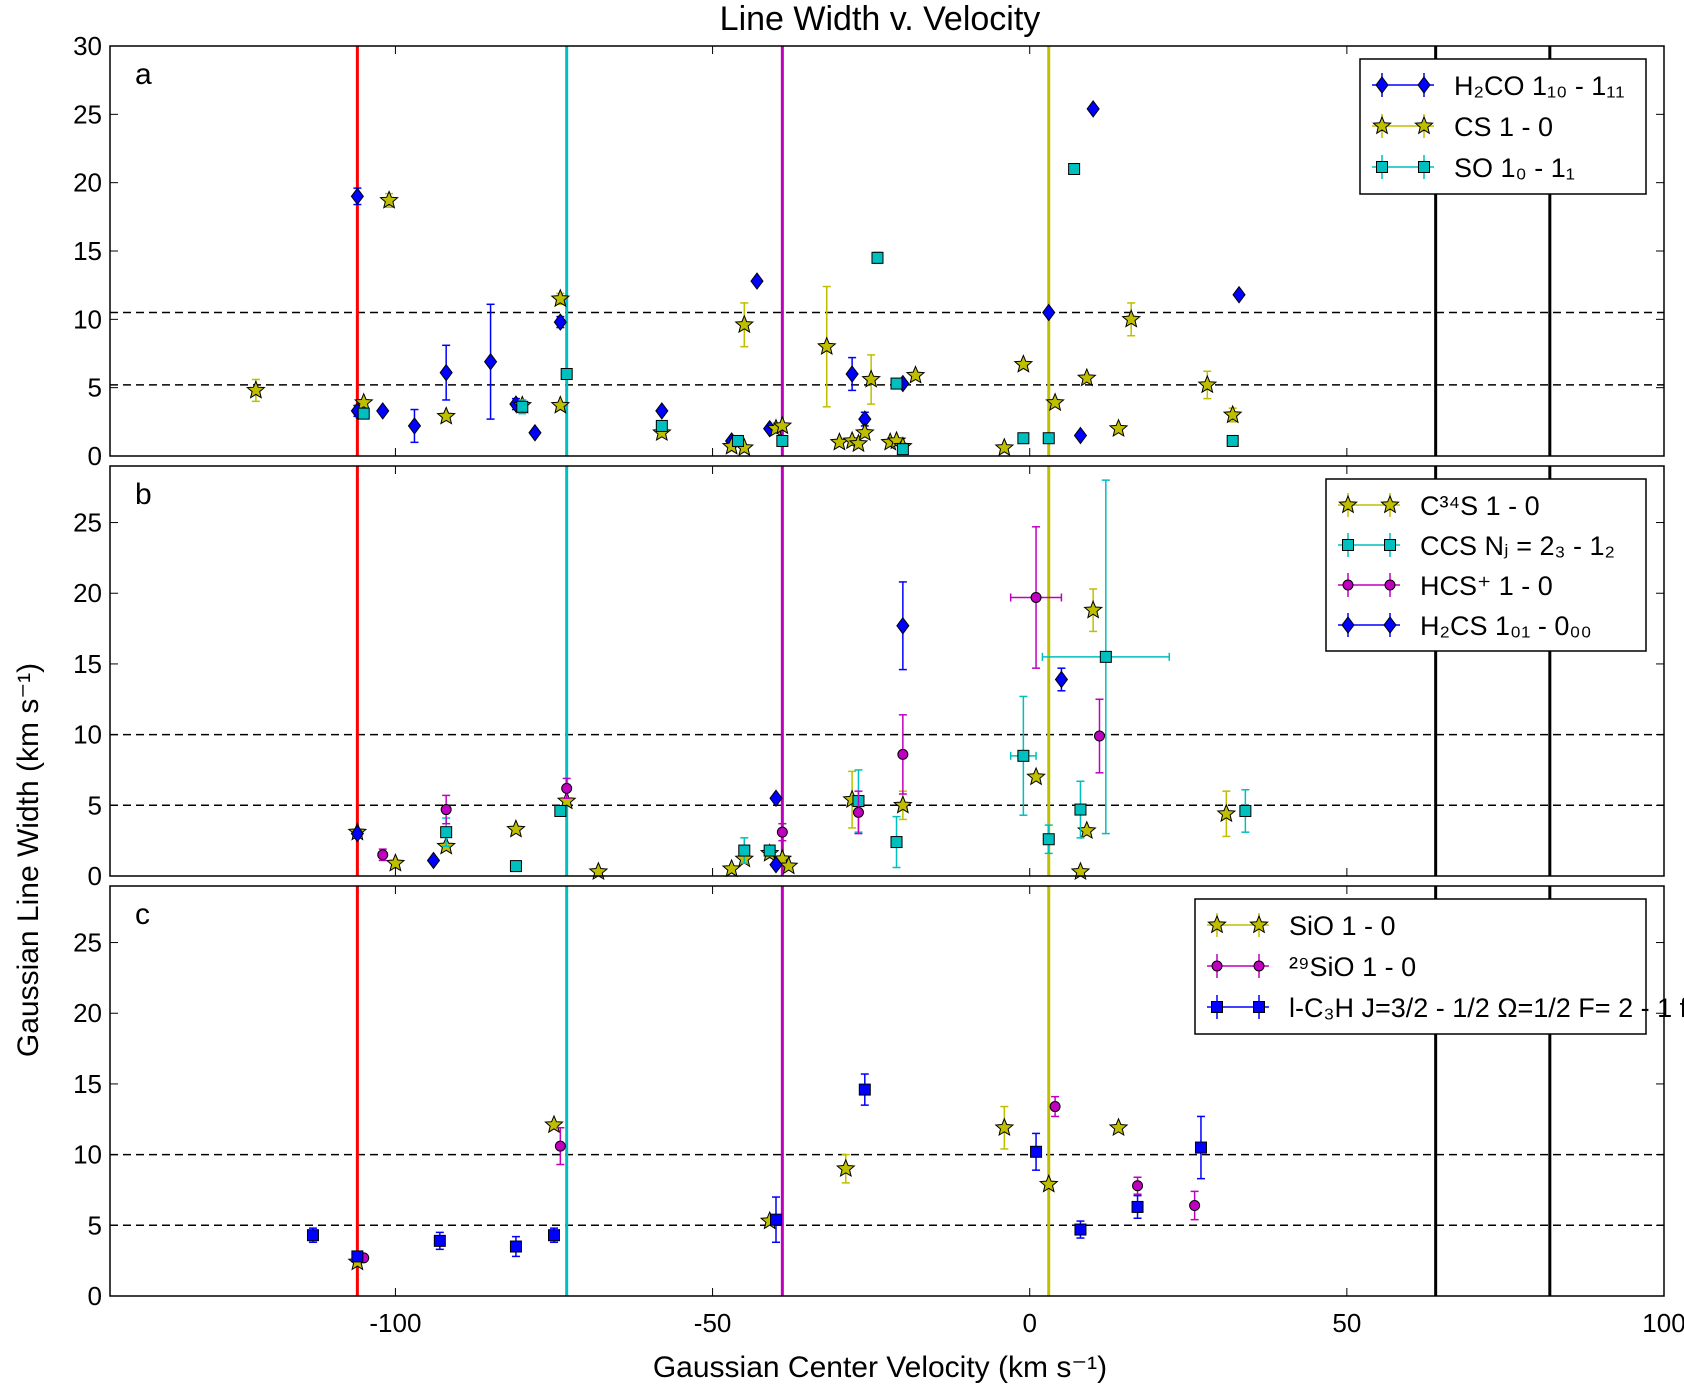 The height and width of the screenshot is (1387, 1684). I want to click on x-axis-ticks: -100 -50 0 50 100, so click(1026, 1323).